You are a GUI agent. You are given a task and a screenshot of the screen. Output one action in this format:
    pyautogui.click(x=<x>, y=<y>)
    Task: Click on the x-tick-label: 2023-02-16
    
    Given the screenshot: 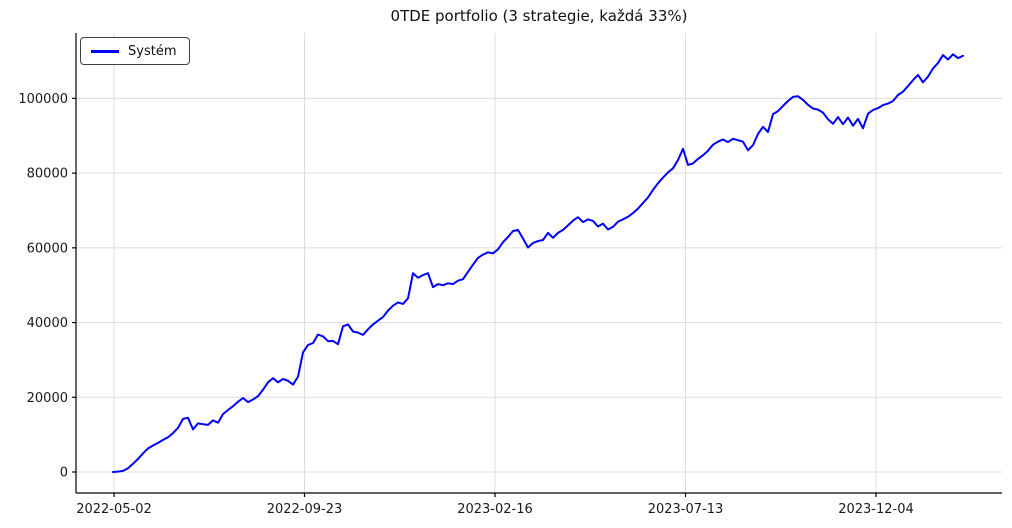 What is the action you would take?
    pyautogui.click(x=495, y=509)
    